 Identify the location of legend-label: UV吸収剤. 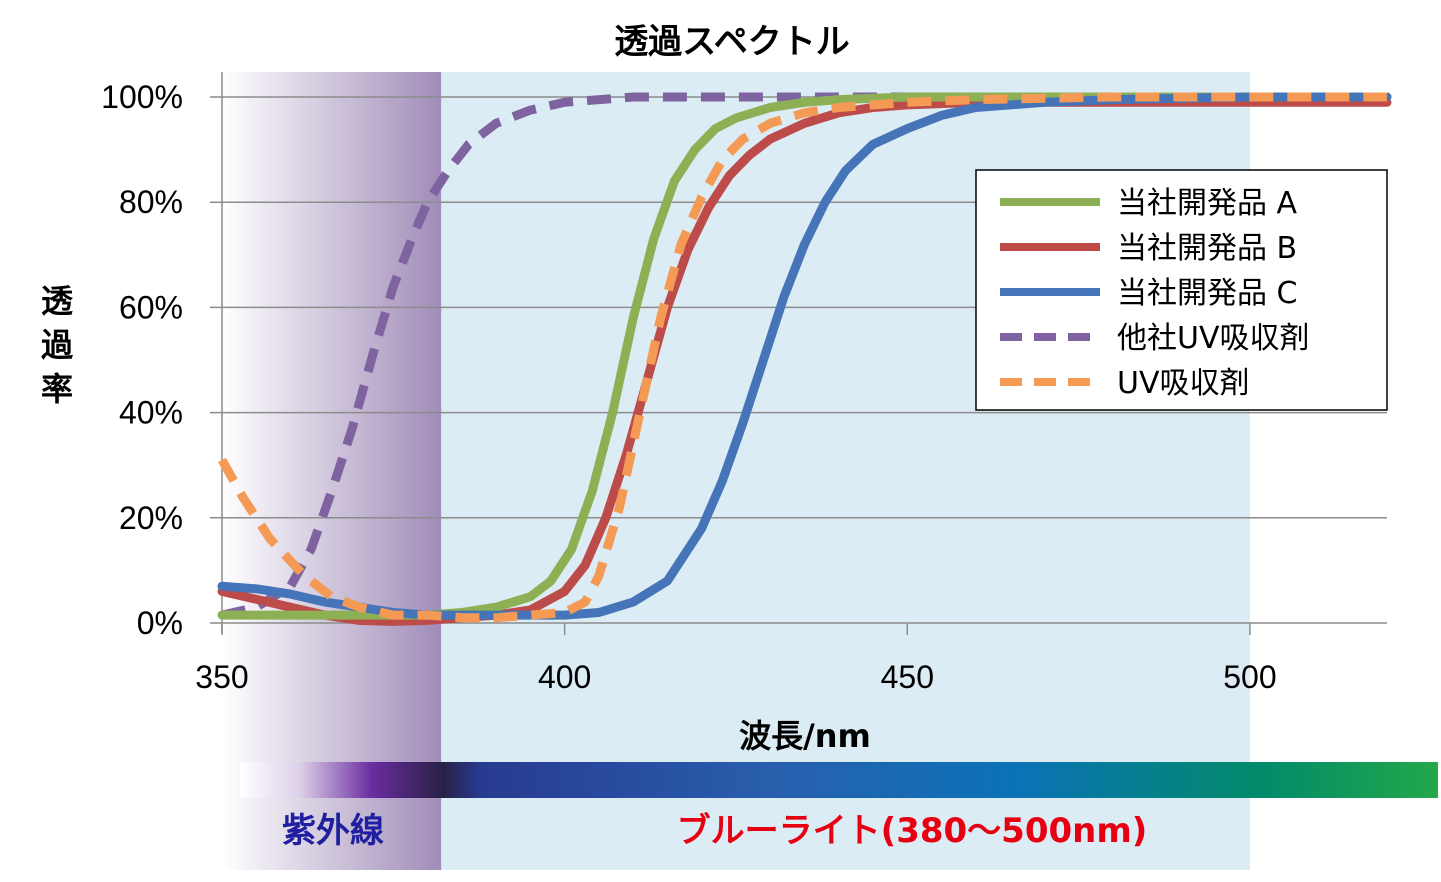
(1183, 383).